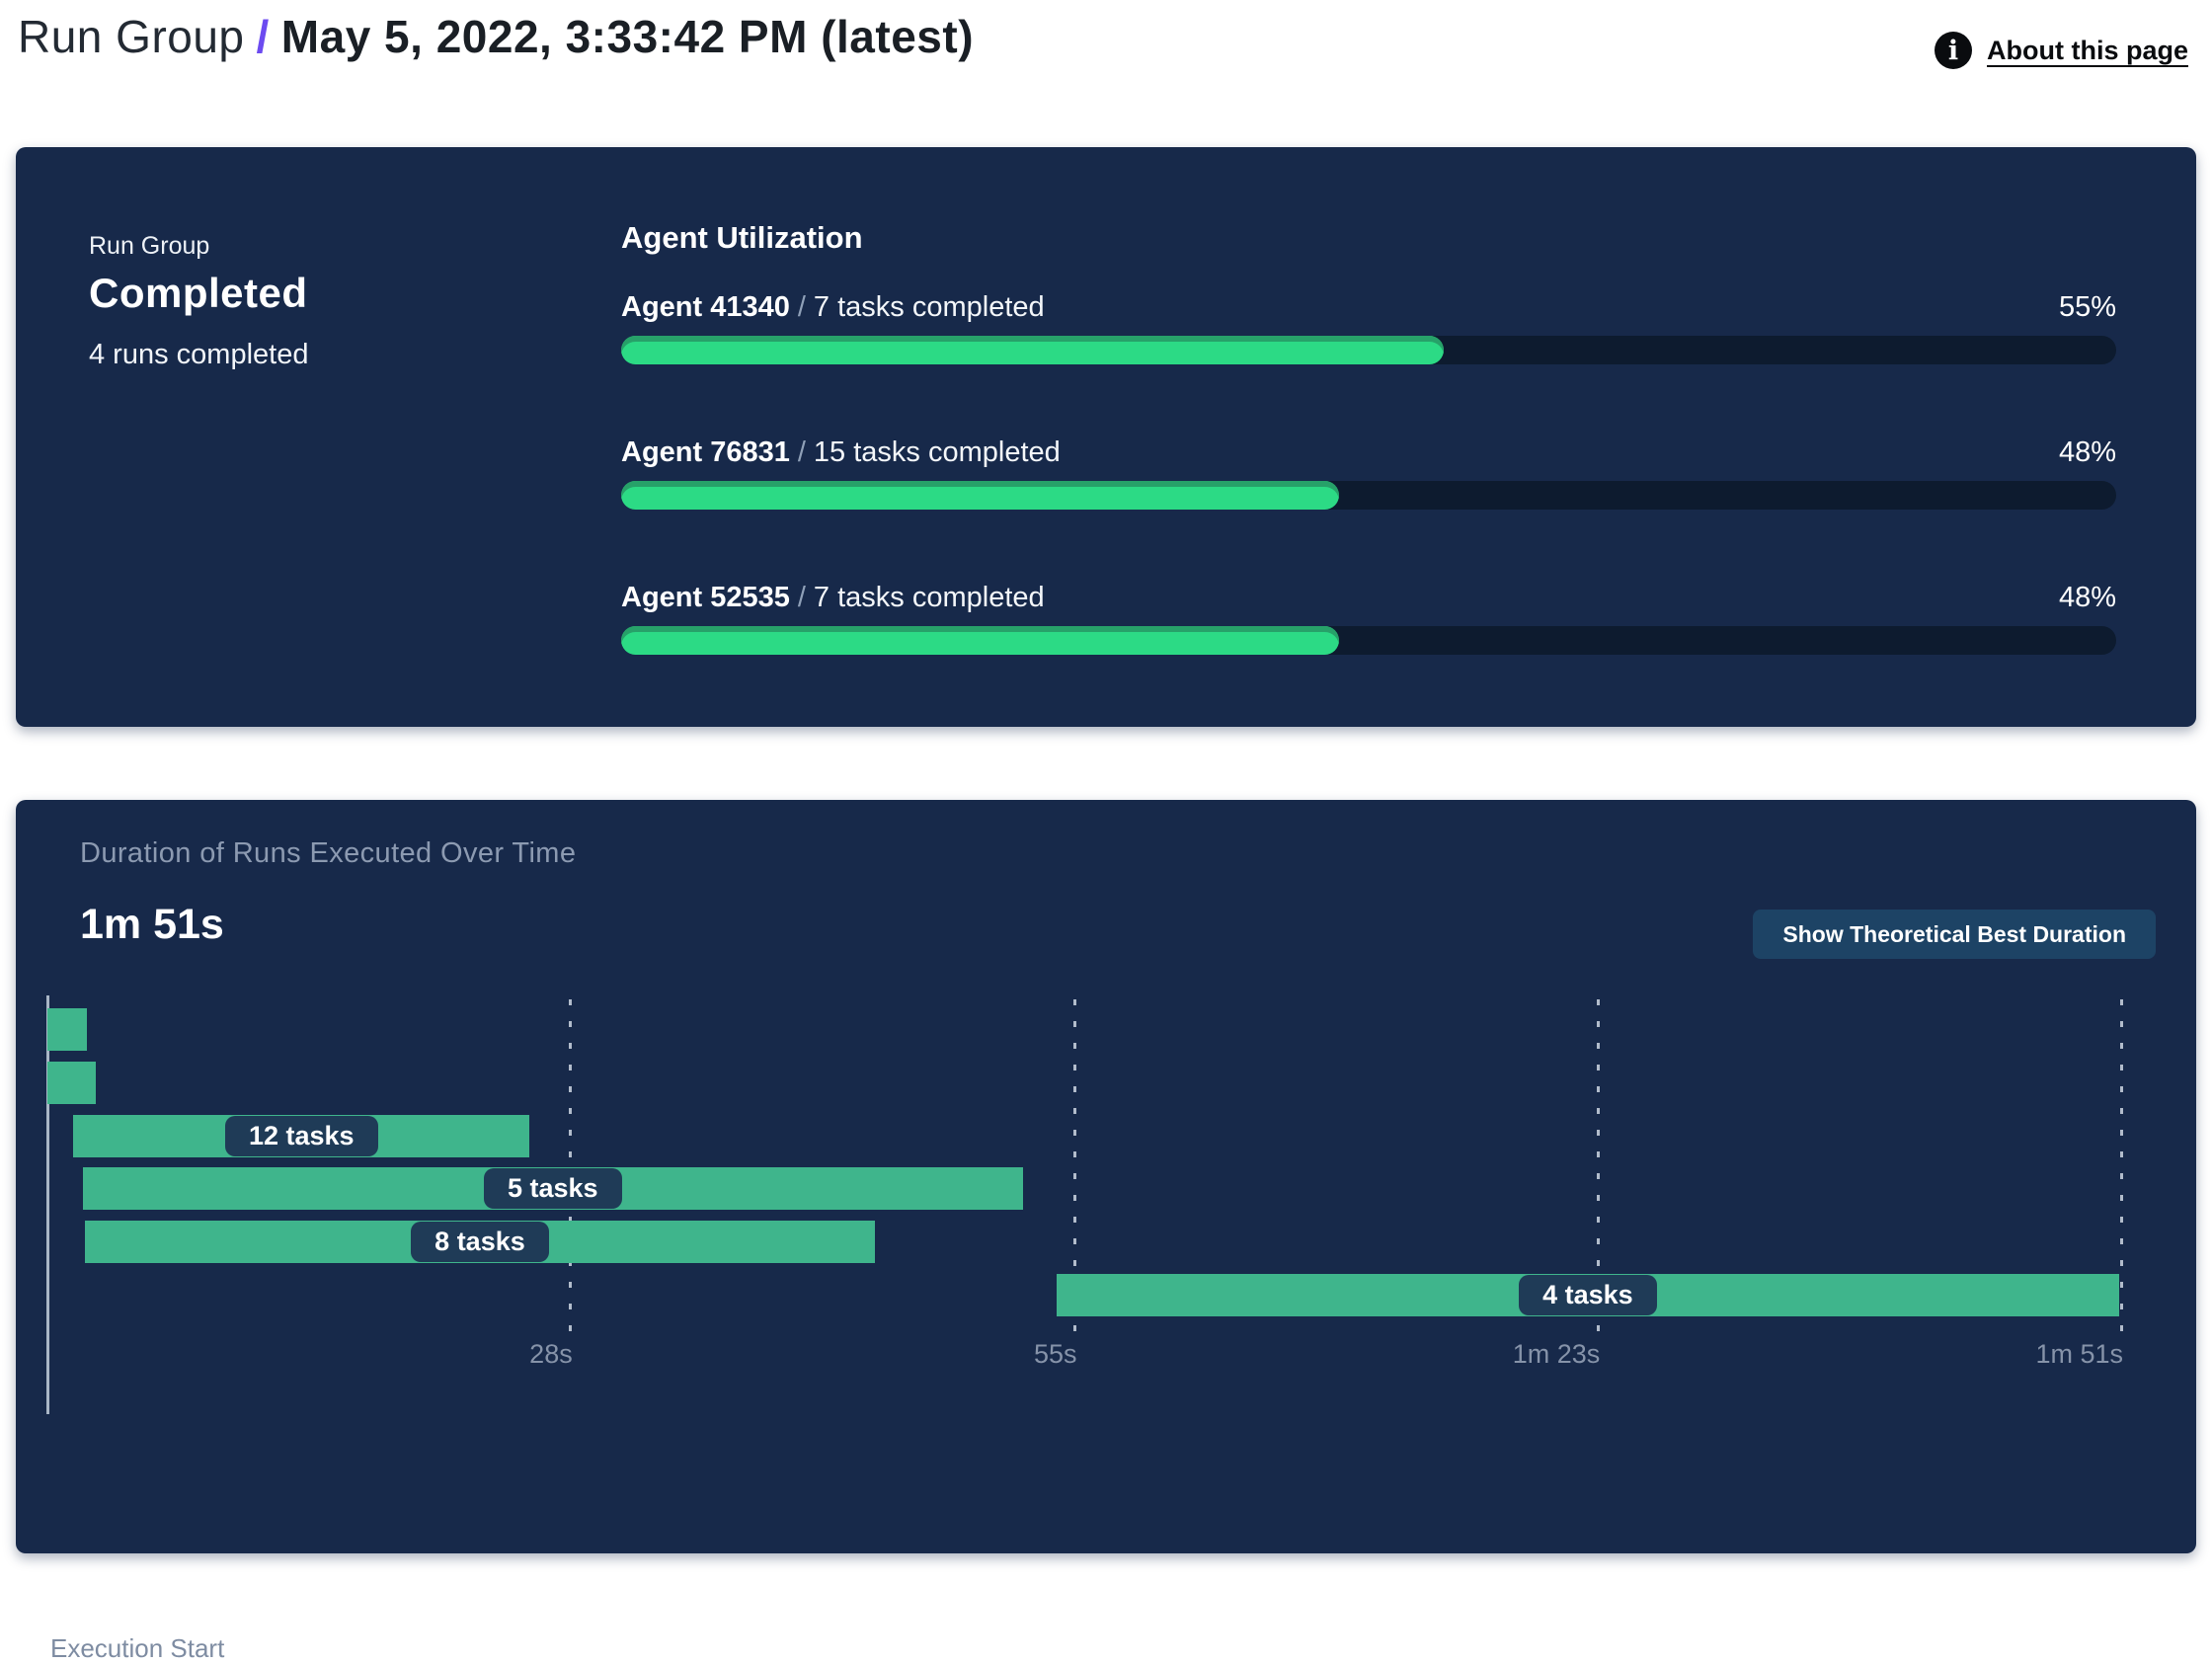 The image size is (2212, 1664). I want to click on status-badge: Completed, so click(199, 293).